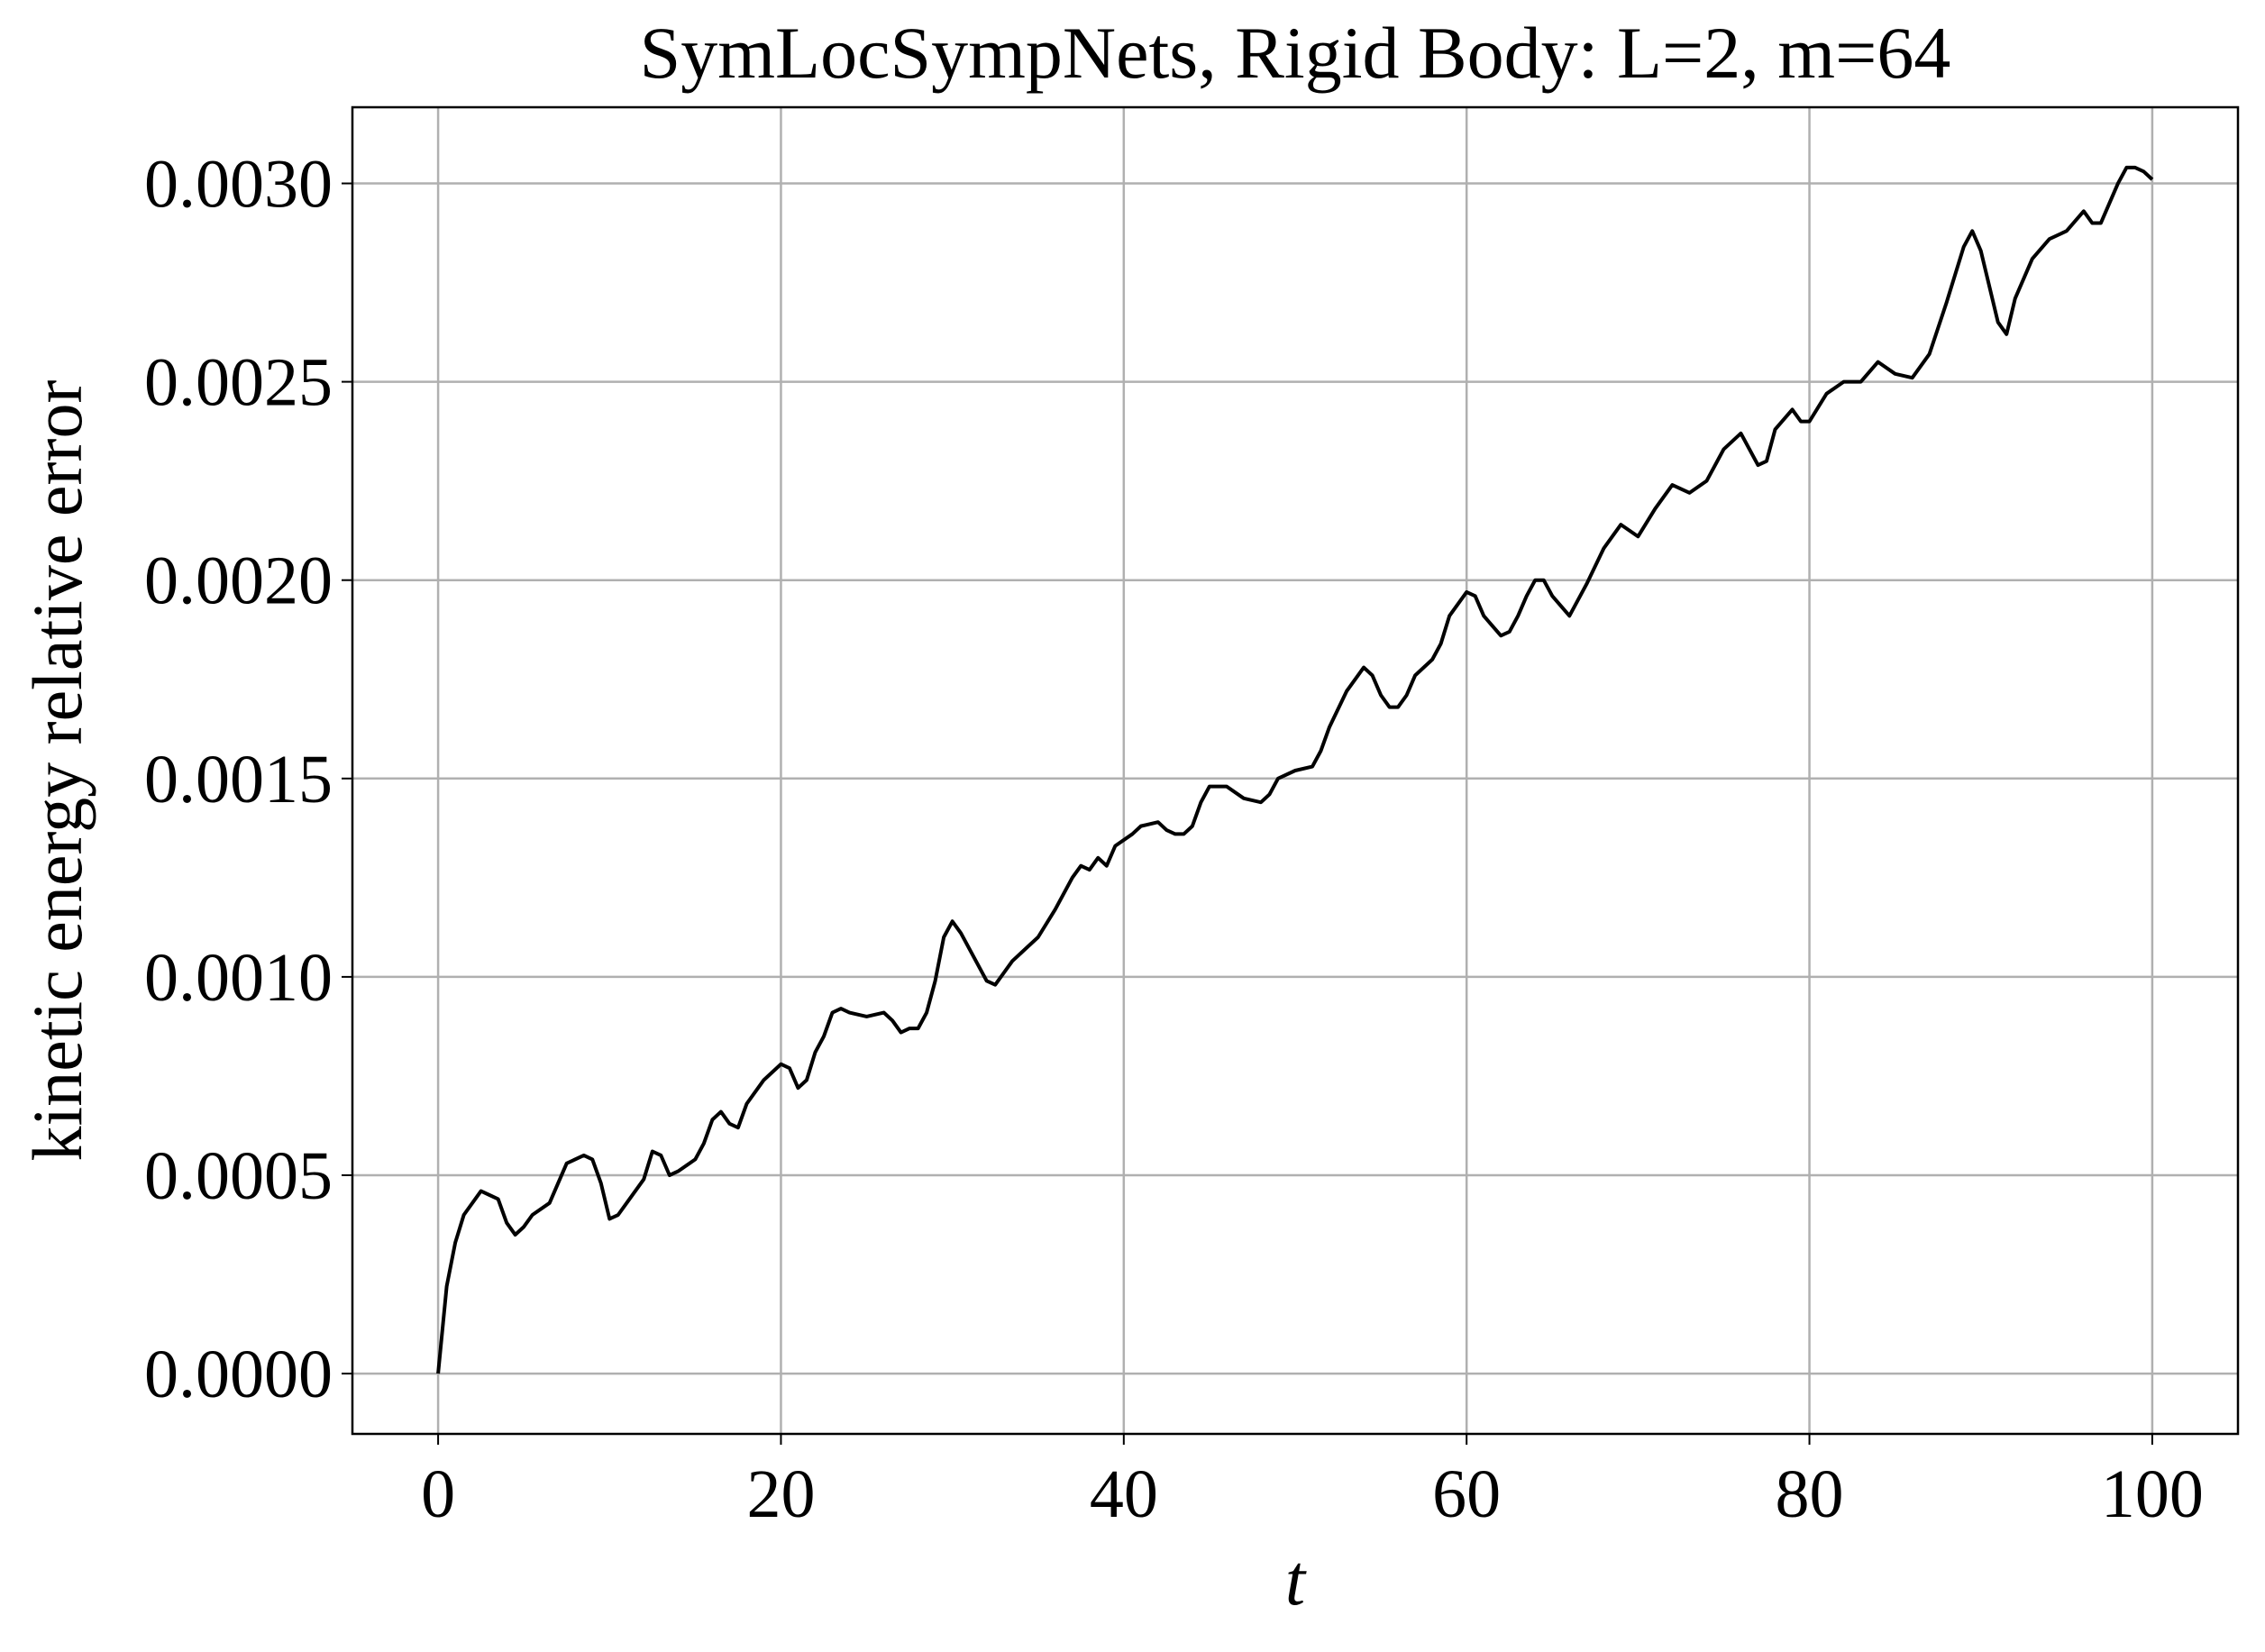 This screenshot has width=2265, height=1652. I want to click on y-axis-label: kinetic energy relative error, so click(57, 771).